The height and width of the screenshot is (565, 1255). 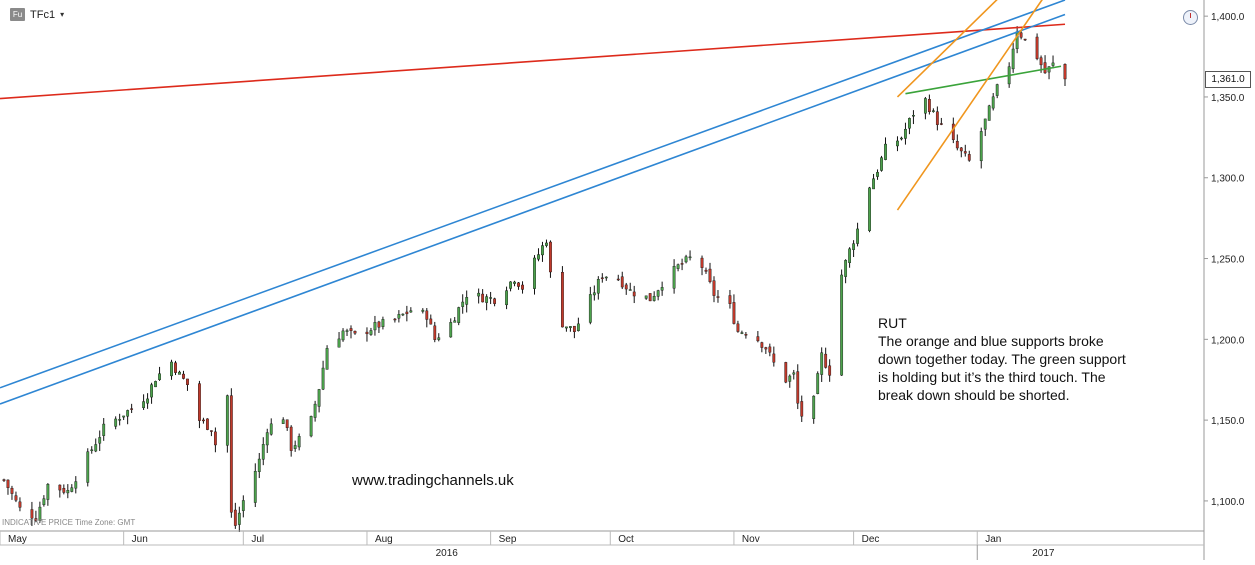 I want to click on chevron-down-icon: ▾, so click(x=62, y=14).